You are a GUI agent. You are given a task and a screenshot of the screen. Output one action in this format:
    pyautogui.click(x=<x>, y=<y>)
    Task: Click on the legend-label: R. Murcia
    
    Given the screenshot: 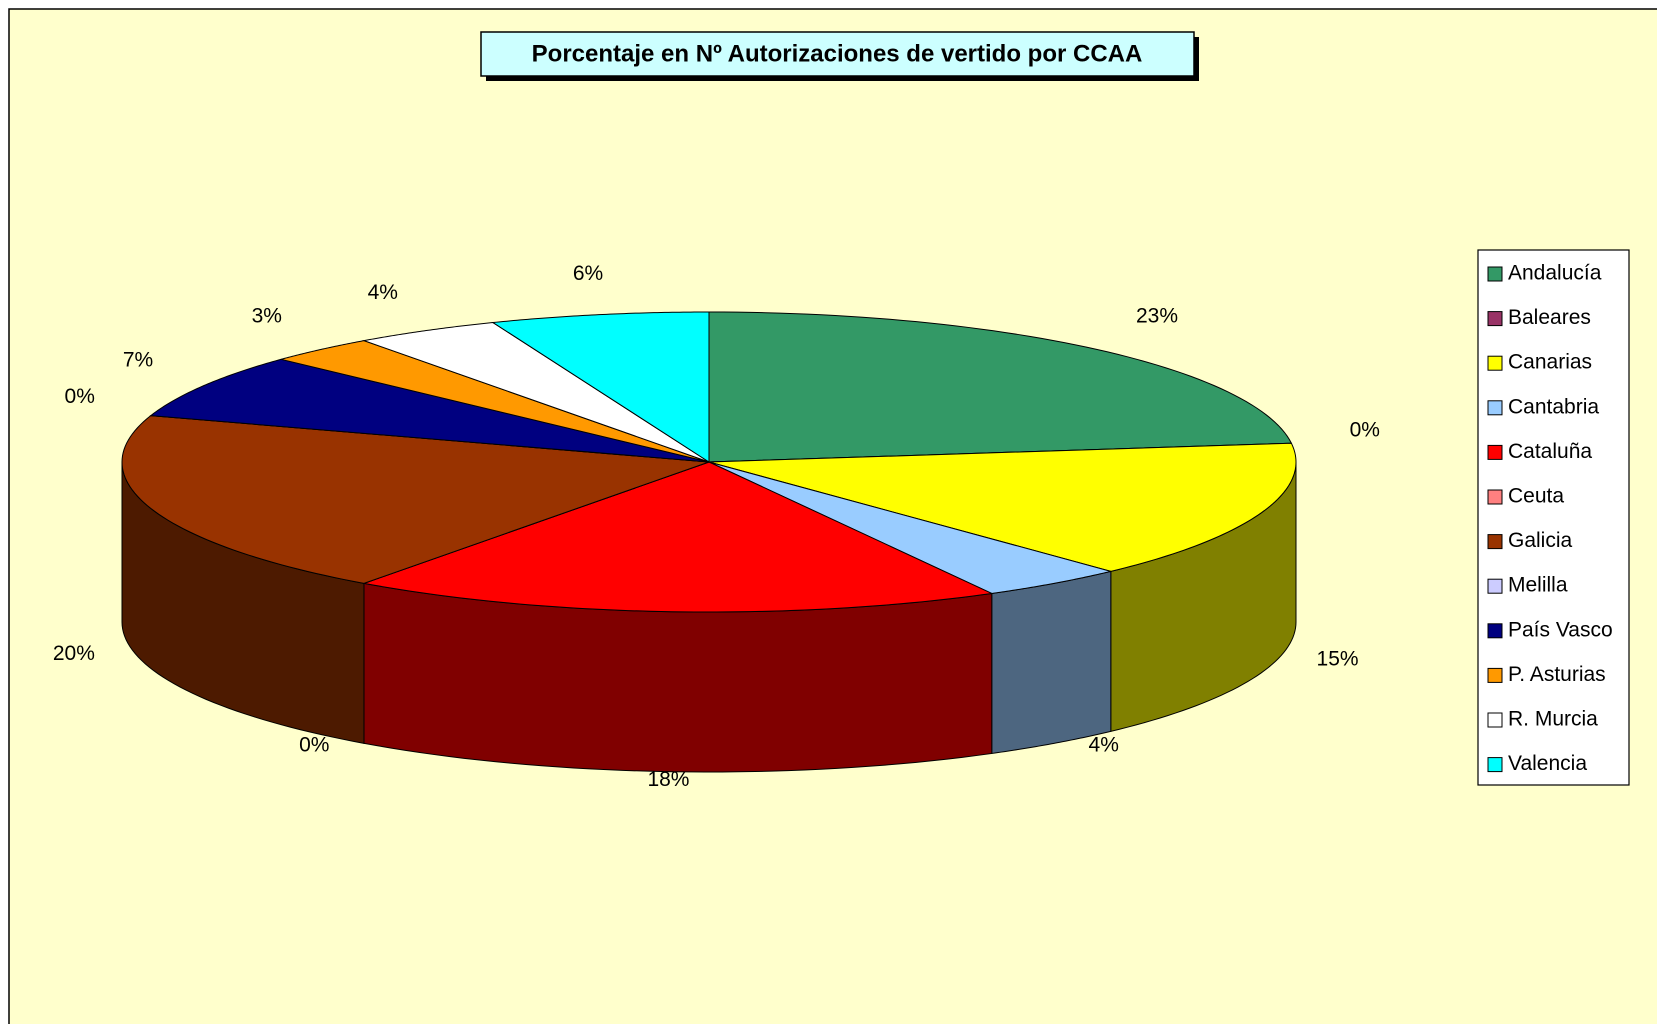 What is the action you would take?
    pyautogui.click(x=1553, y=719)
    